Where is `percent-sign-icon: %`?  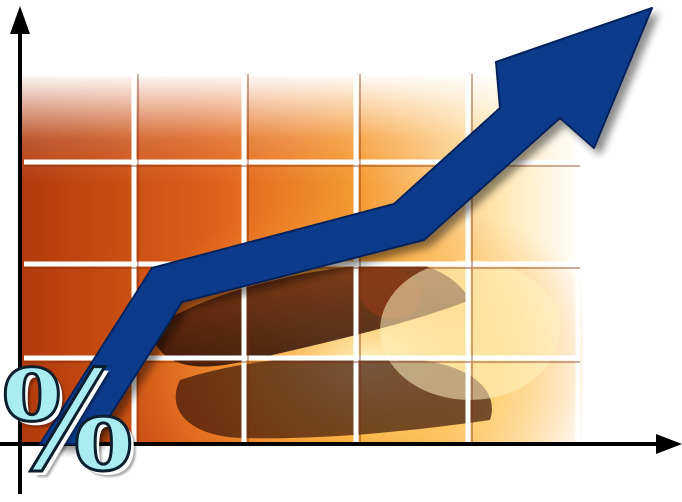
percent-sign-icon: % is located at coordinates (67, 420).